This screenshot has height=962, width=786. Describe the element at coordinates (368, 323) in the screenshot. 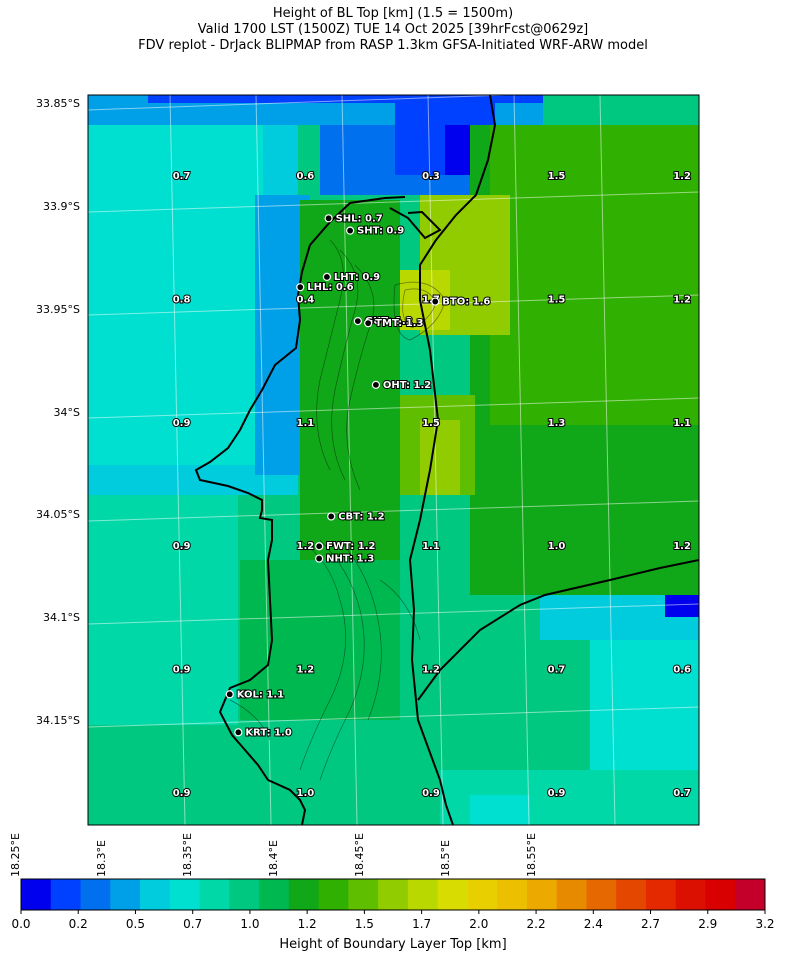

I see `station-marker-tmt` at that location.